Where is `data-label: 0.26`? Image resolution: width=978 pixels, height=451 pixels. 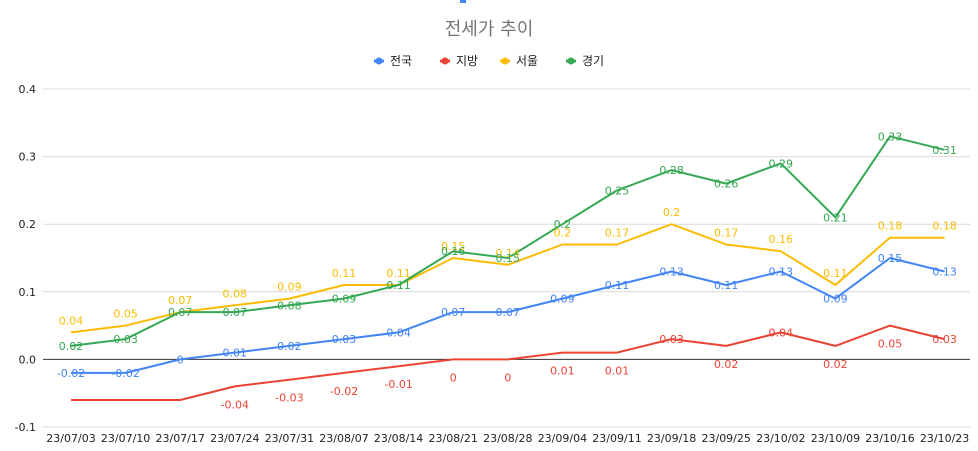
data-label: 0.26 is located at coordinates (726, 184).